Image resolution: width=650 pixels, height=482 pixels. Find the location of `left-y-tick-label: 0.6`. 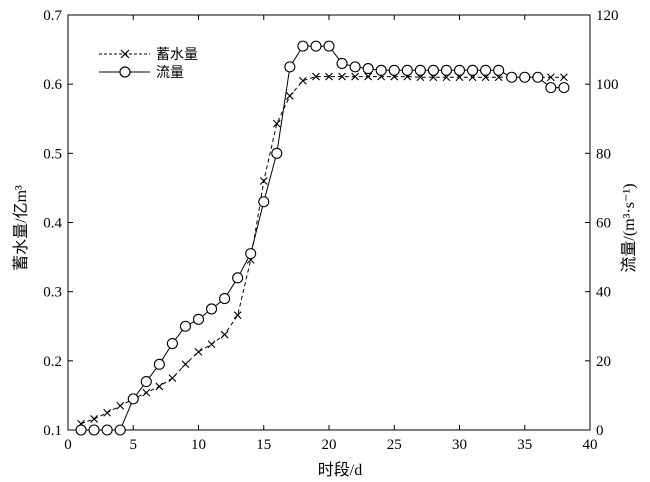

left-y-tick-label: 0.6 is located at coordinates (52, 85).